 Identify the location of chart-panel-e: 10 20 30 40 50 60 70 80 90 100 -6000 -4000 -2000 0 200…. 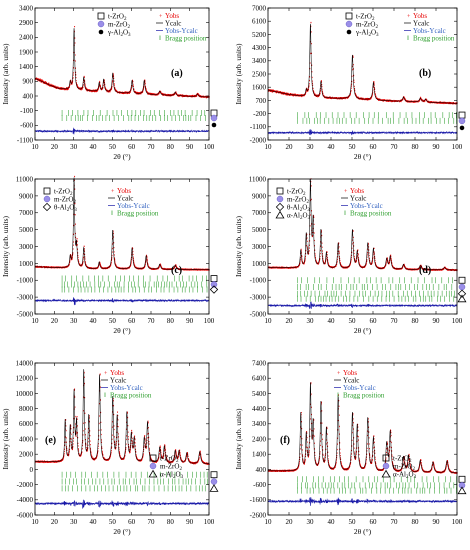
(110, 447).